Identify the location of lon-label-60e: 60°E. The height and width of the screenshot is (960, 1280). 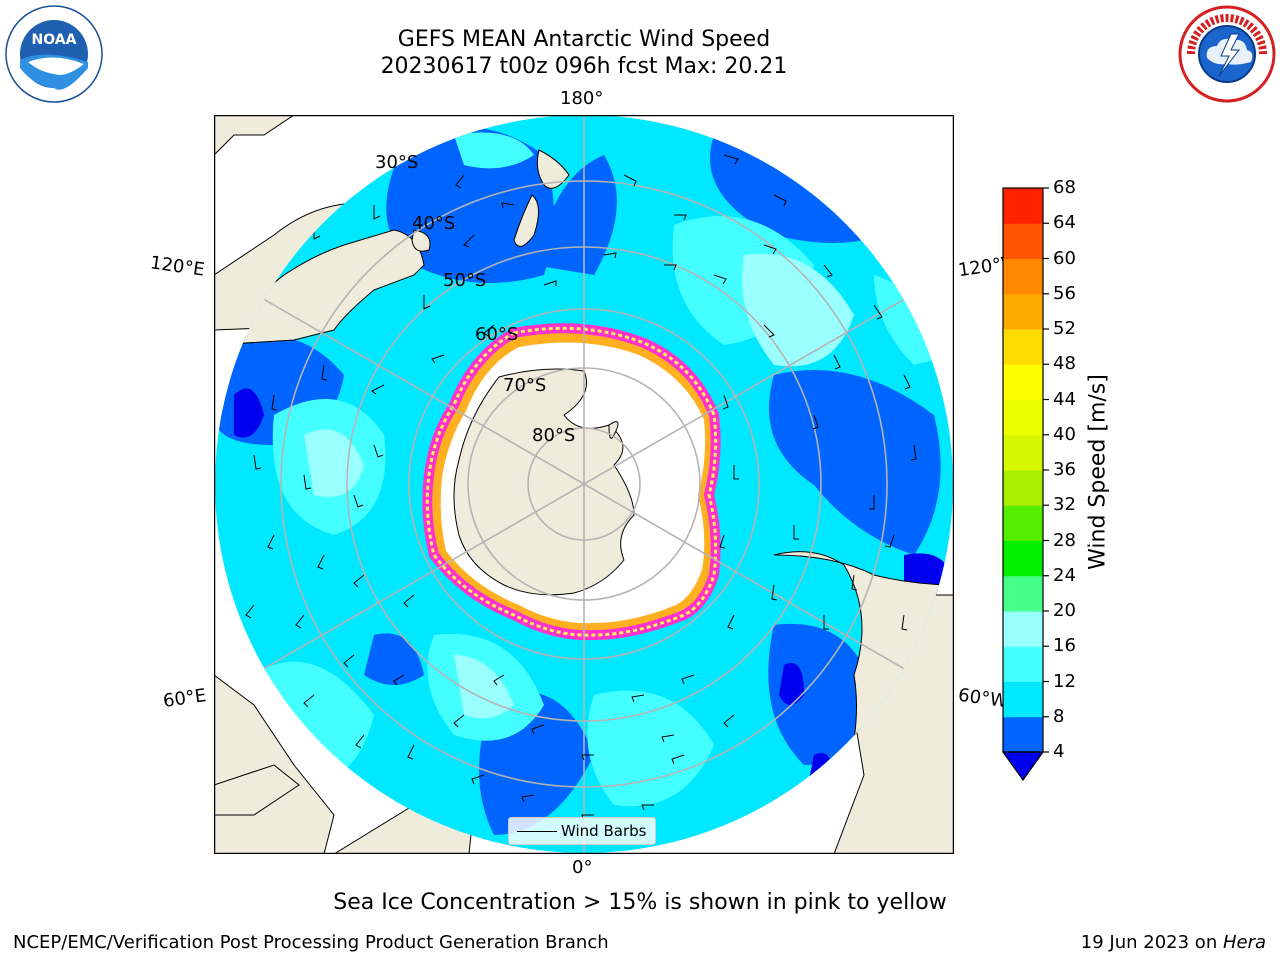
(184, 698).